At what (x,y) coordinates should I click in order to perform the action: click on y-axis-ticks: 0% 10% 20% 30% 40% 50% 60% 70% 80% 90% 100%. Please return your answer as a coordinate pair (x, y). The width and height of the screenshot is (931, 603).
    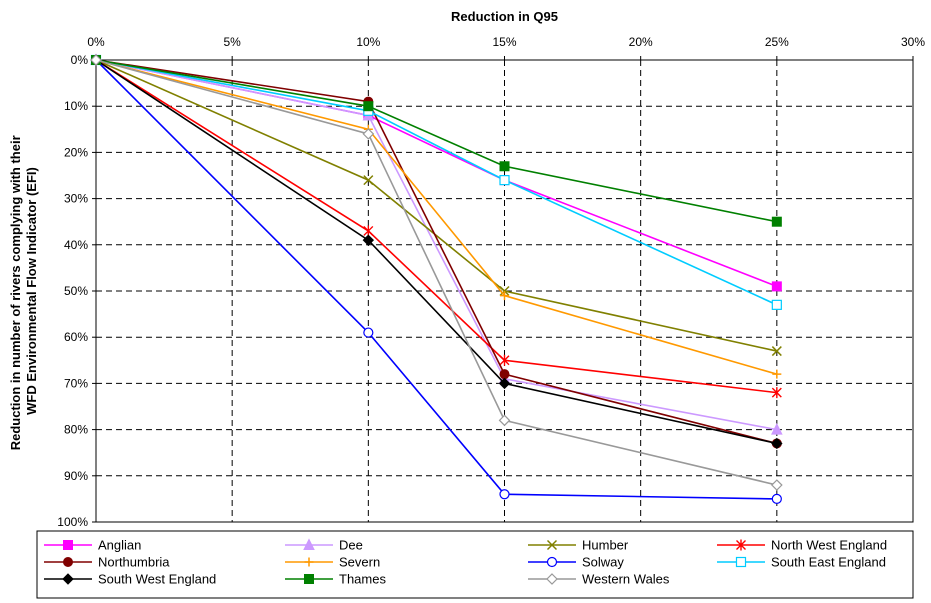
    Looking at the image, I should click on (76, 291).